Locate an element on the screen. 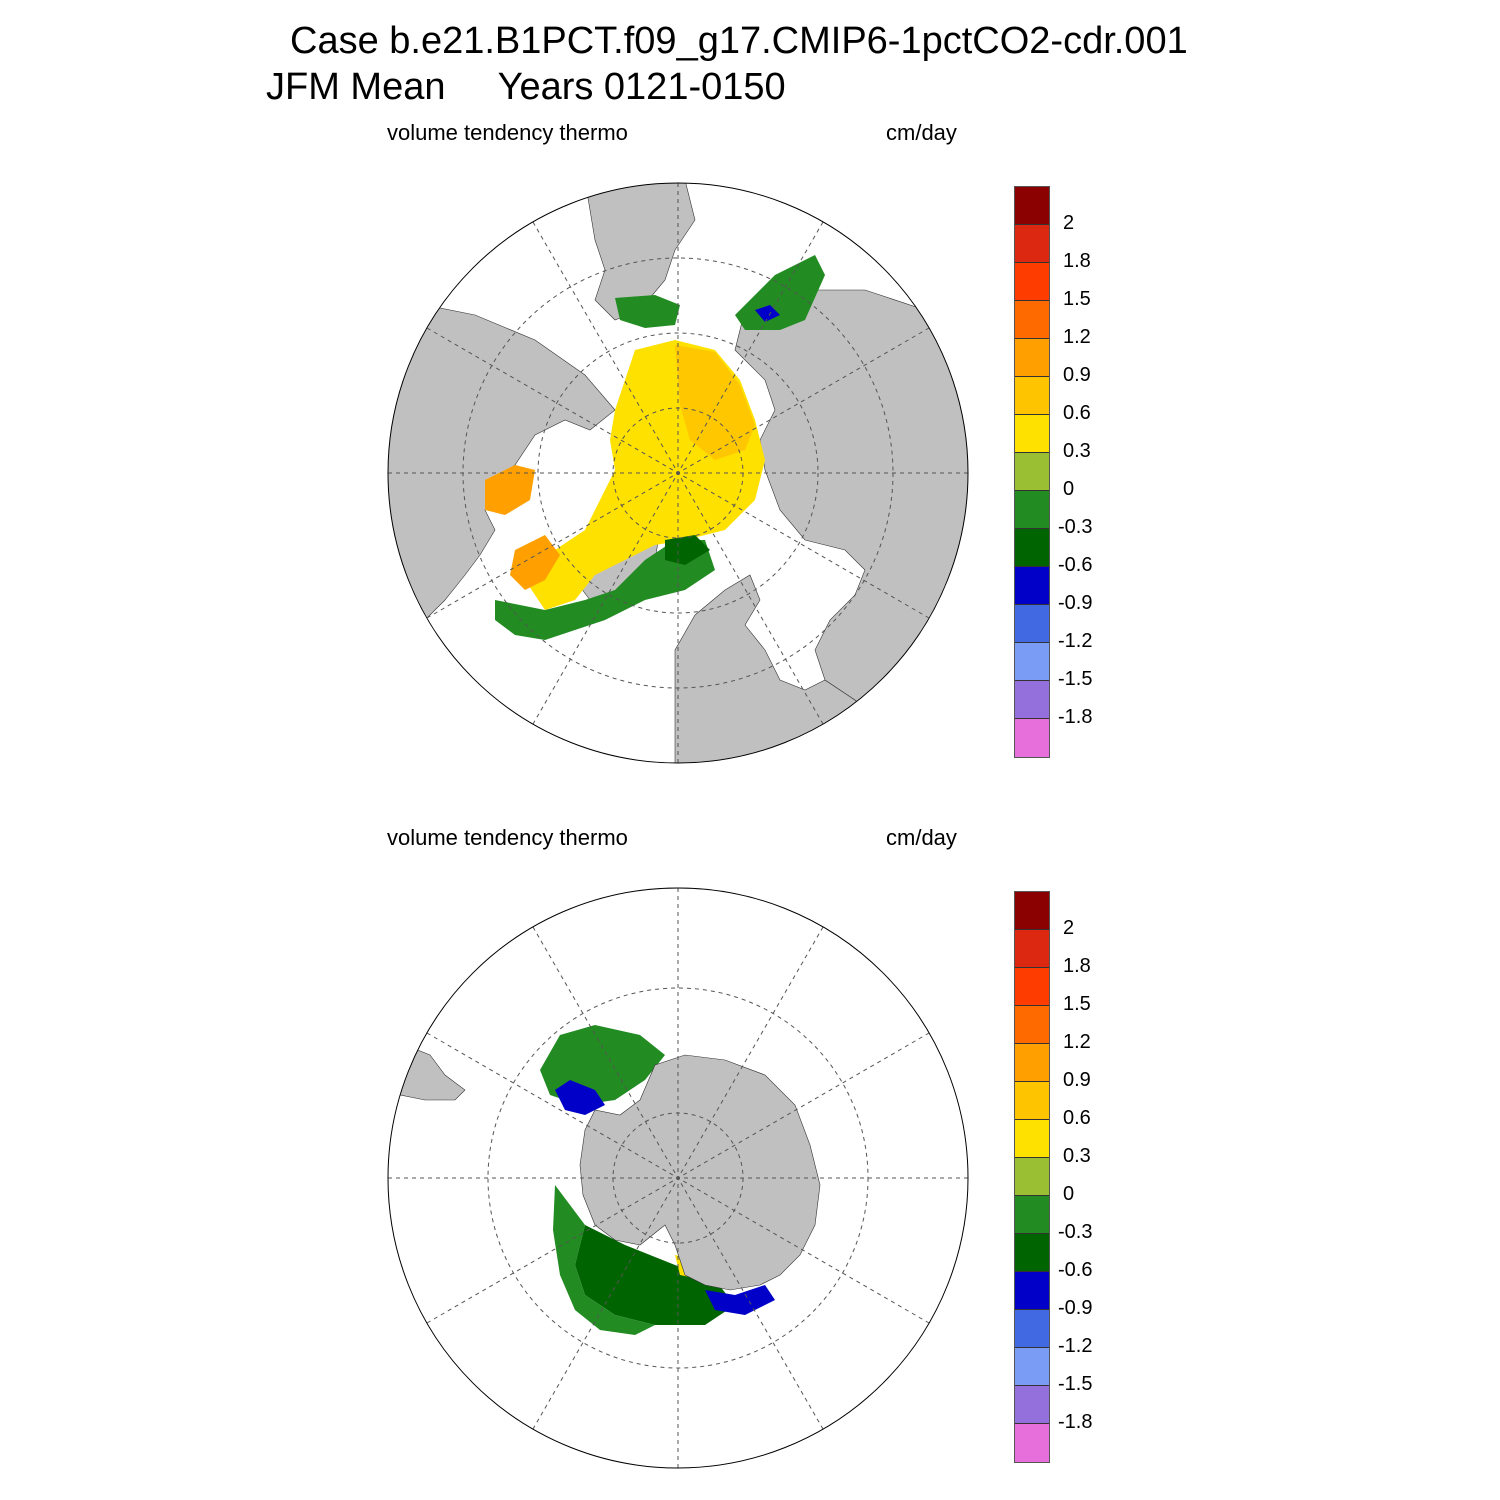  panel2-units-label: cm/day is located at coordinates (921, 837).